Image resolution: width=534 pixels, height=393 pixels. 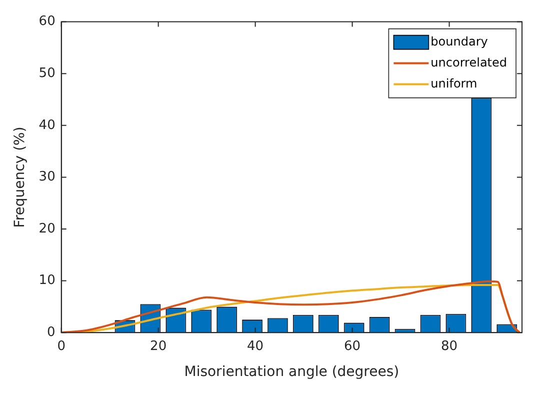 What do you see at coordinates (47, 73) in the screenshot?
I see `y-tick-label: 50` at bounding box center [47, 73].